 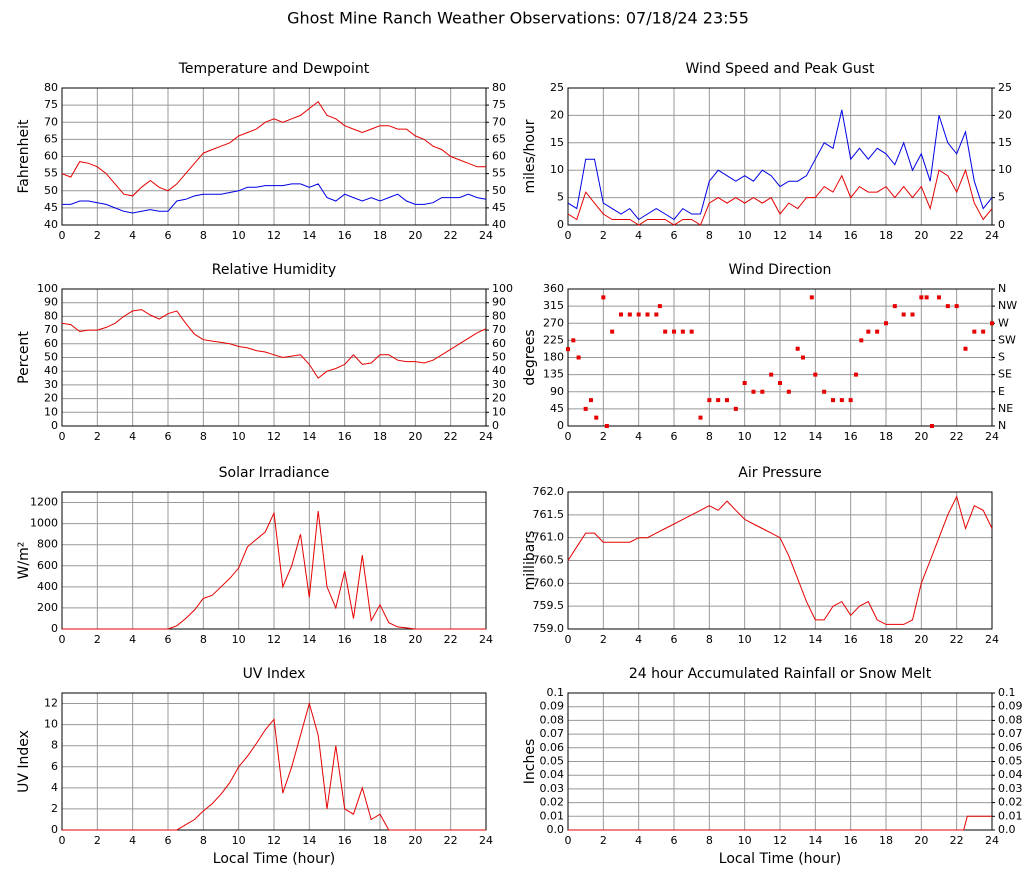 What do you see at coordinates (486, 436) in the screenshot?
I see `x-tick-label: 24` at bounding box center [486, 436].